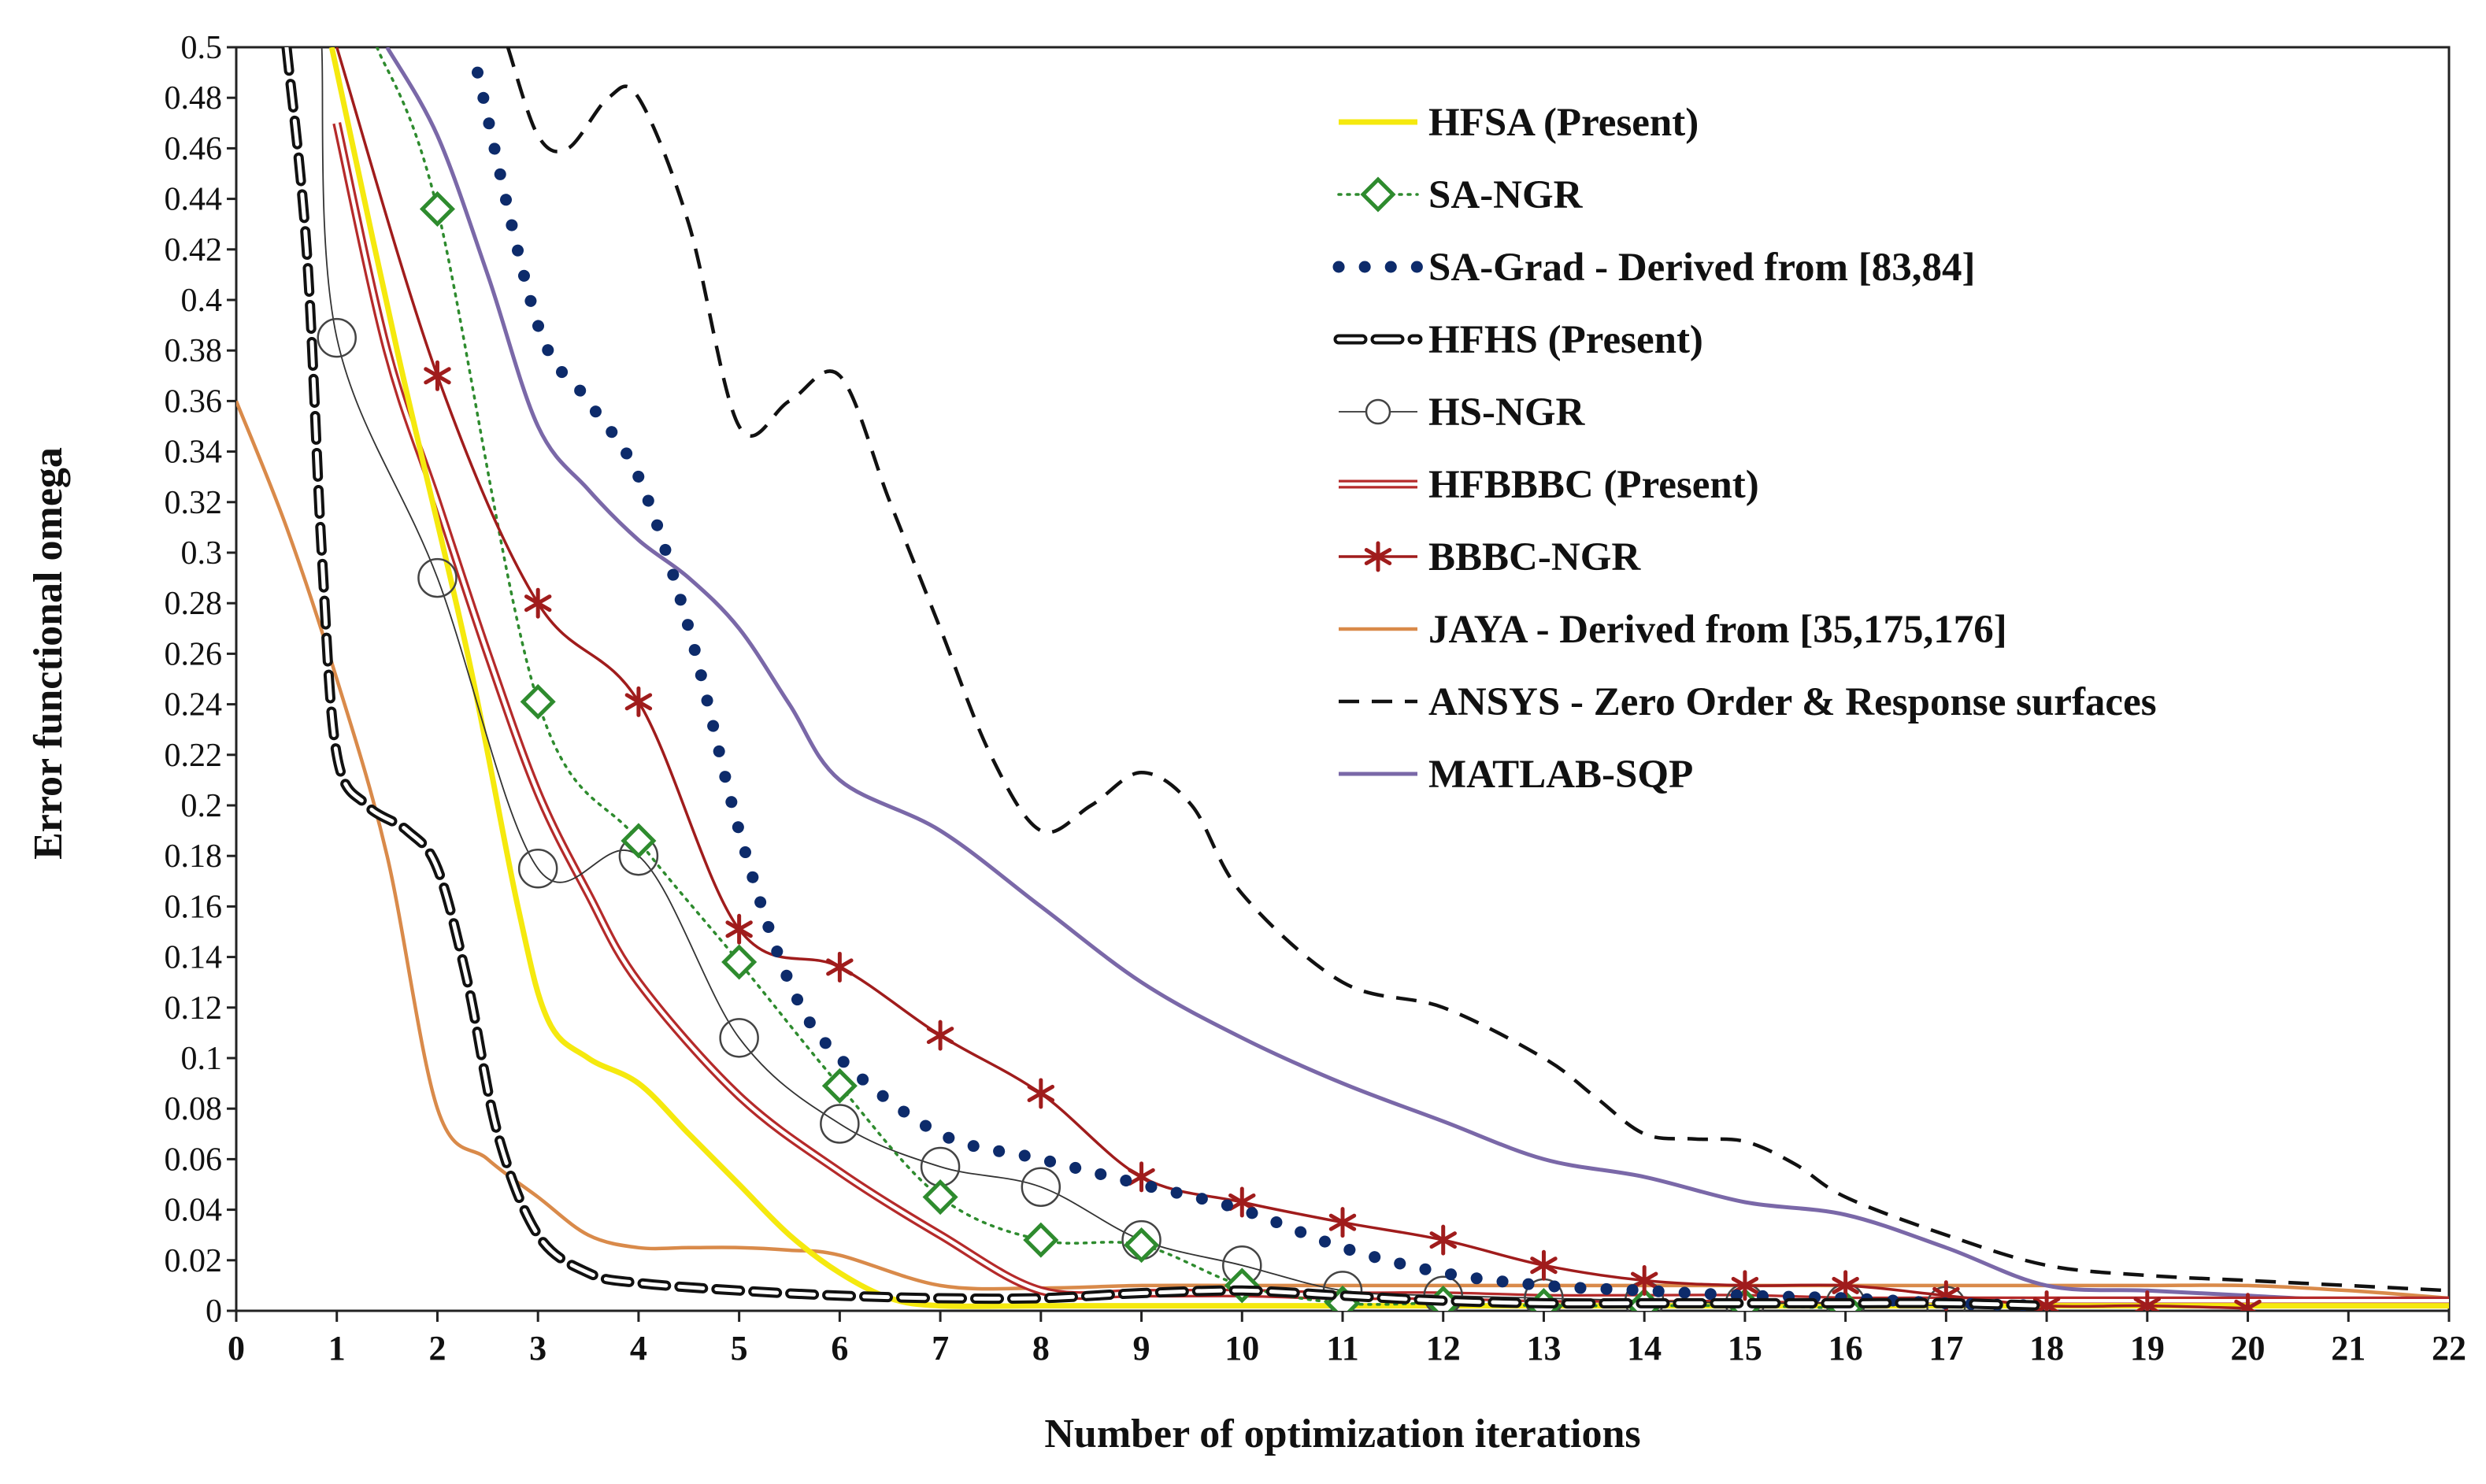 The height and width of the screenshot is (1484, 2486). What do you see at coordinates (194, 200) in the screenshot?
I see `y-tick-label: 0.44` at bounding box center [194, 200].